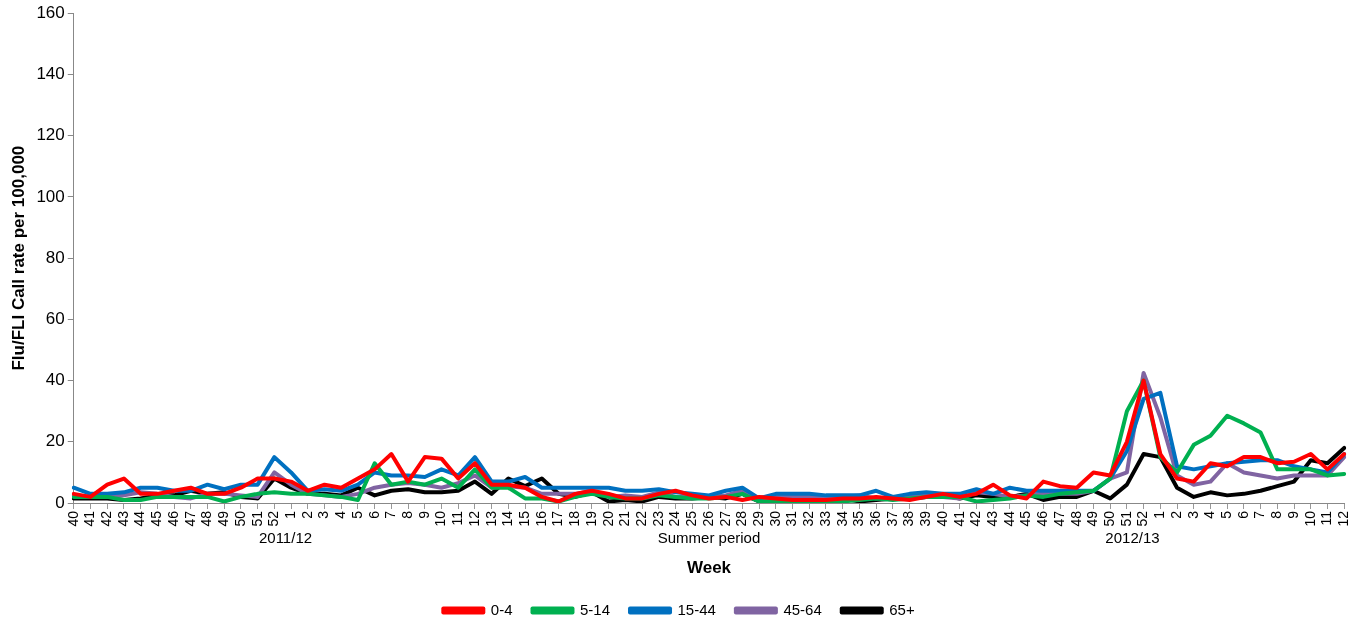 The height and width of the screenshot is (628, 1363). Describe the element at coordinates (640, 518) in the screenshot. I see `x-tick-label: 22` at that location.